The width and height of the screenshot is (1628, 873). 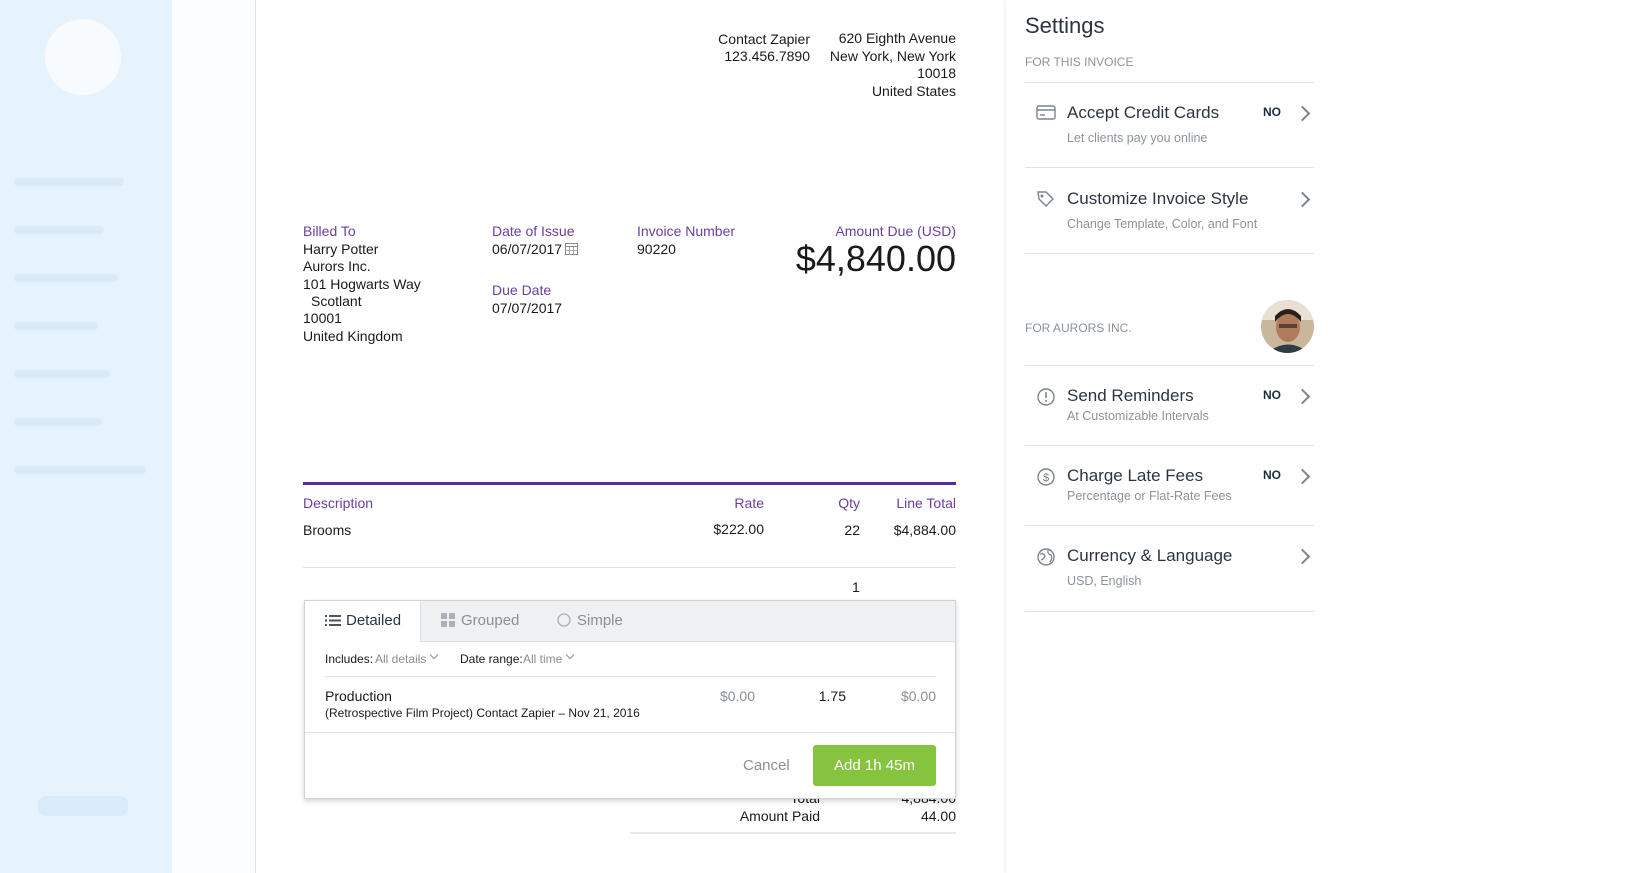 What do you see at coordinates (327, 530) in the screenshot?
I see `line-item-description: Brooms` at bounding box center [327, 530].